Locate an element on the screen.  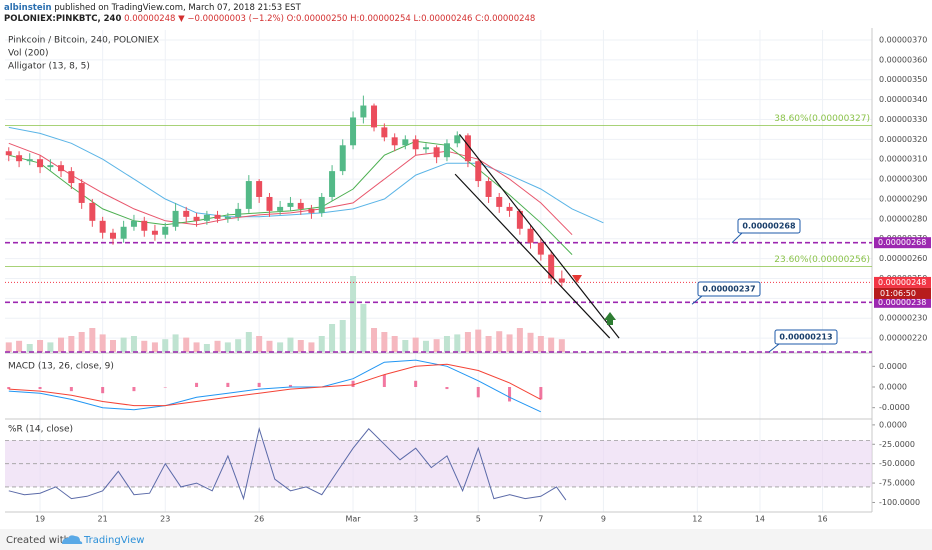
x-tick-label: 7 is located at coordinates (540, 519).